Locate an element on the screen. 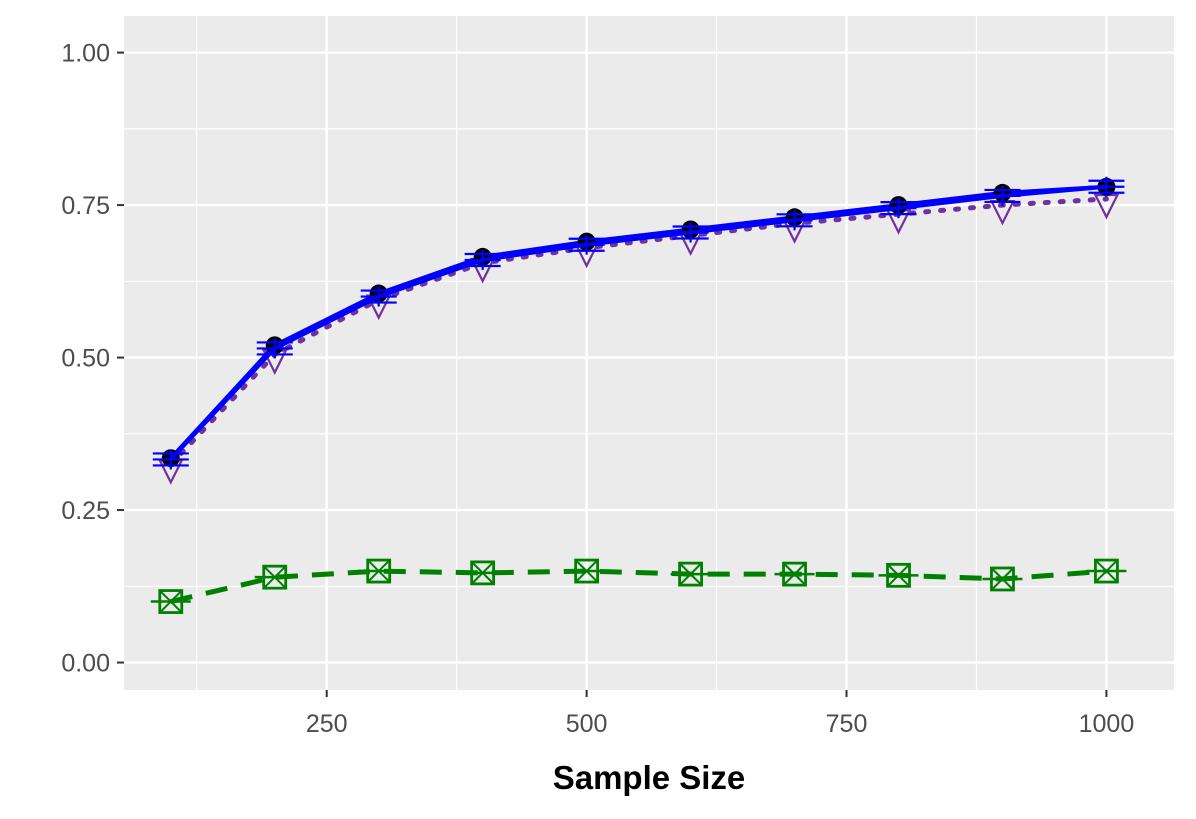  y-tick-label: 0.75 is located at coordinates (85, 206).